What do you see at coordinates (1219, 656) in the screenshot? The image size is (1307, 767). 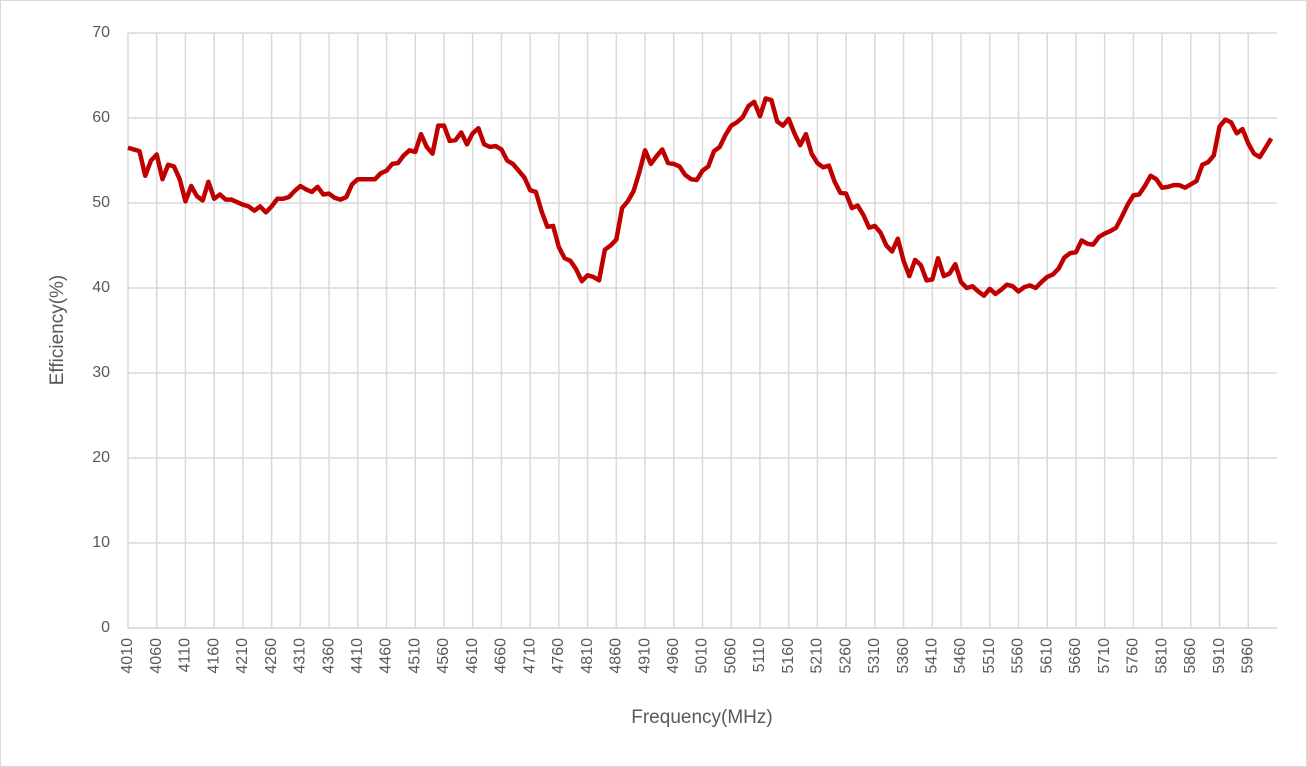 I see `x-tick-label: 5910` at bounding box center [1219, 656].